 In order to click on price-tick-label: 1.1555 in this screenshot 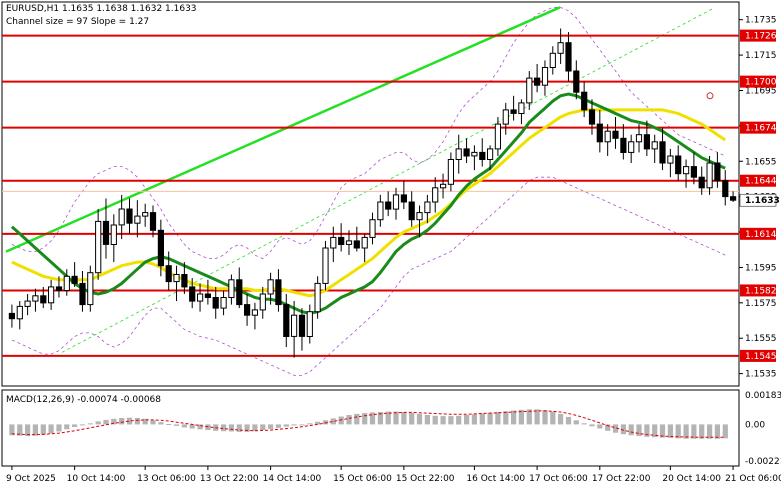, I will do `click(761, 339)`.